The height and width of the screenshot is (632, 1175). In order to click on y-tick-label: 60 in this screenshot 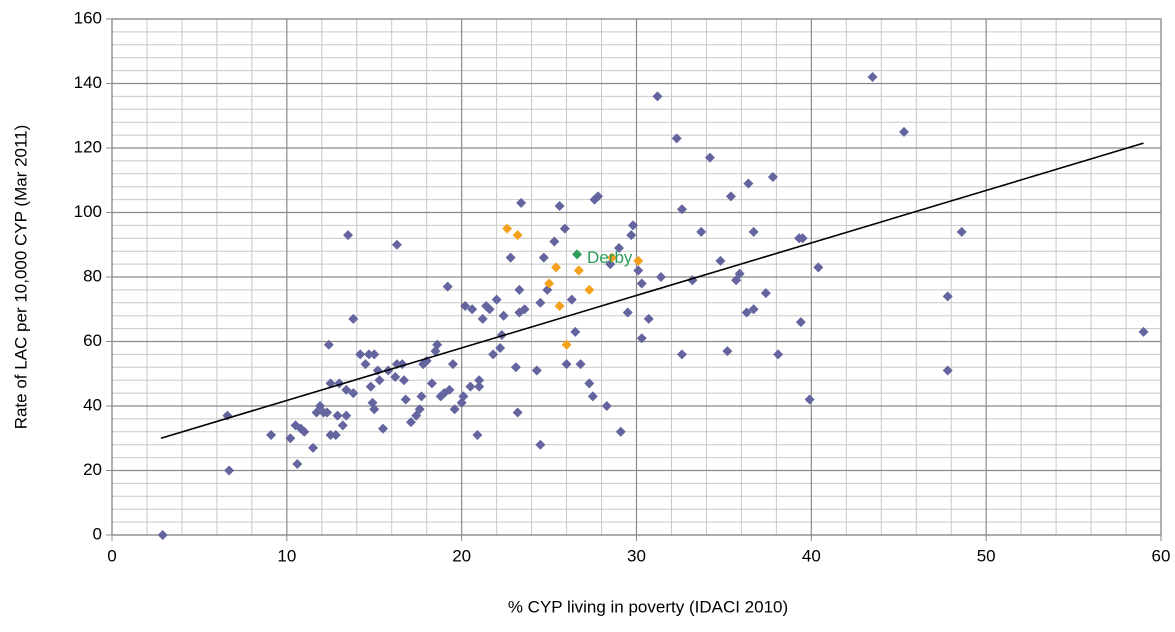, I will do `click(92, 340)`.